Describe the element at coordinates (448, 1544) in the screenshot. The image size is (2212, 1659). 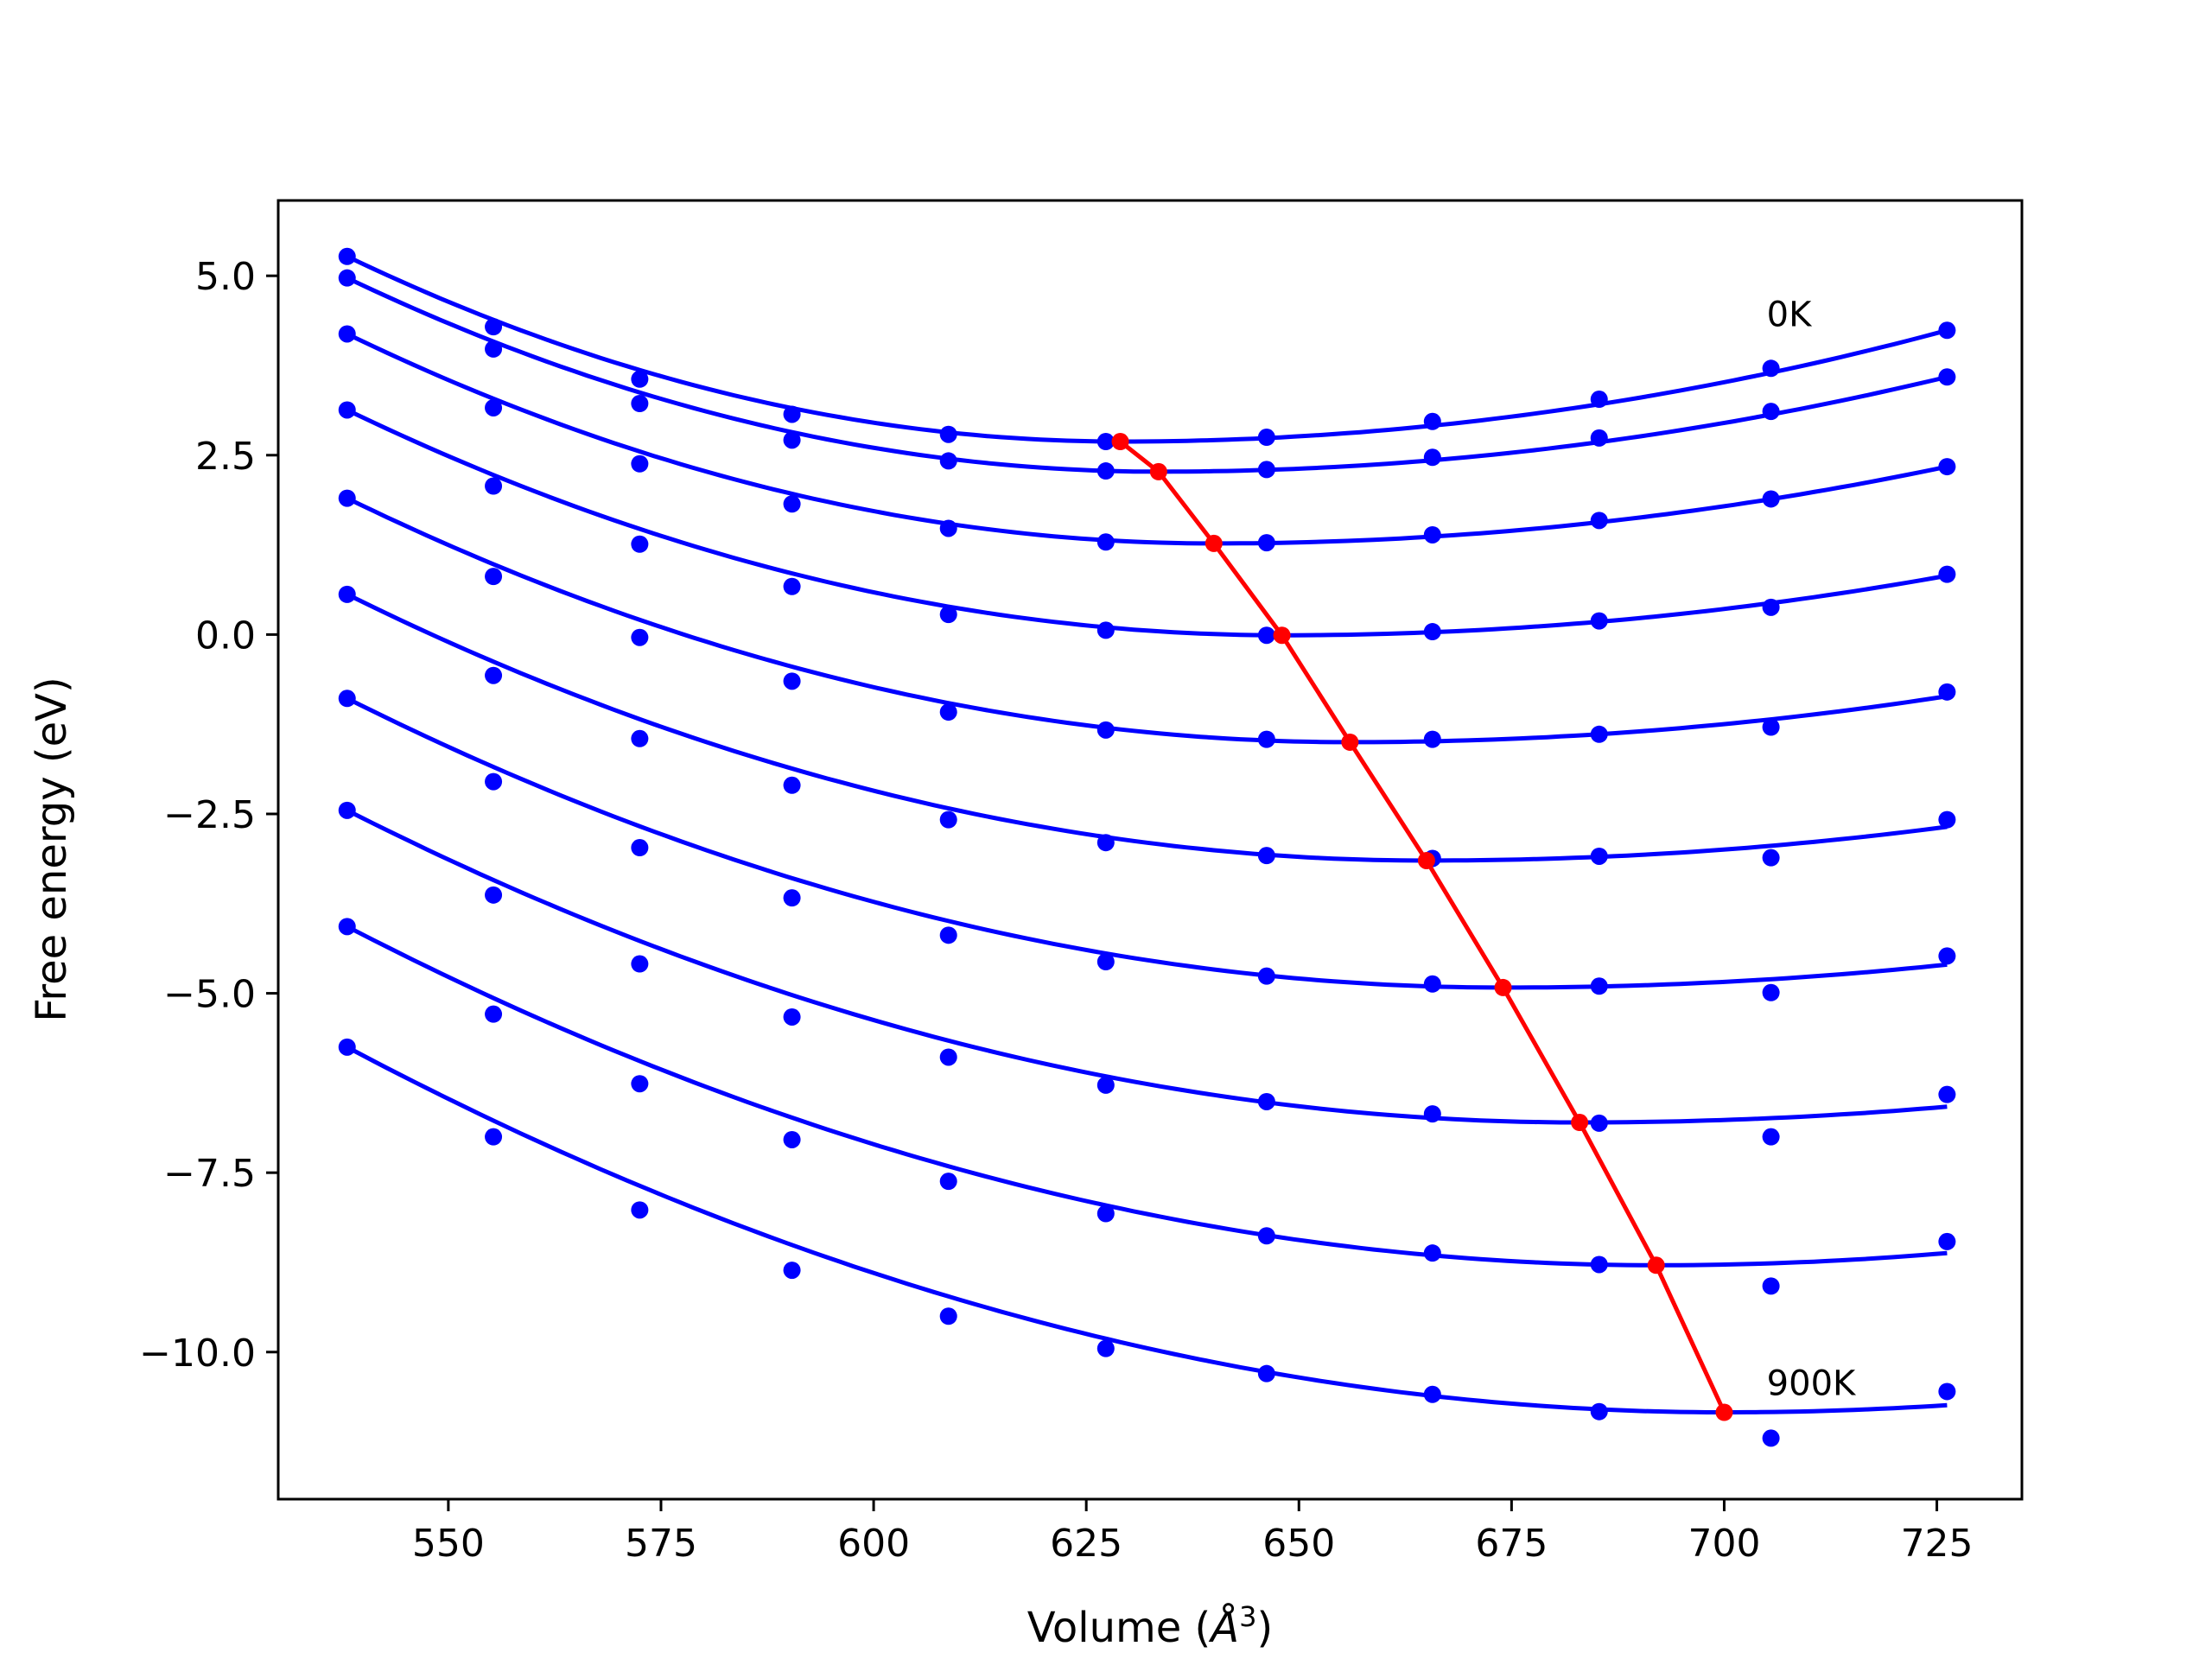
I see `x-tick-label: 550` at that location.